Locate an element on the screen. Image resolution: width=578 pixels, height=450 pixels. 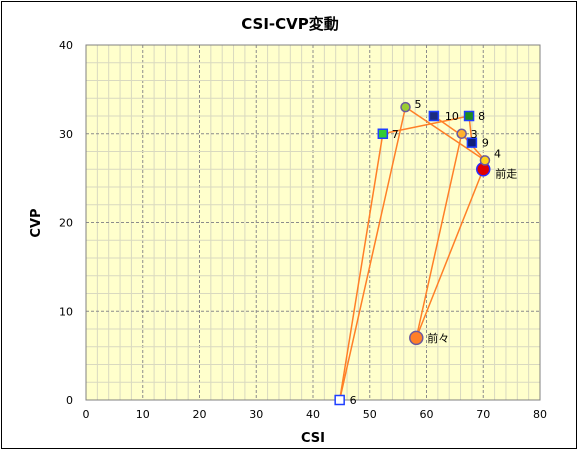
x-tick-label: 20 is located at coordinates (200, 414).